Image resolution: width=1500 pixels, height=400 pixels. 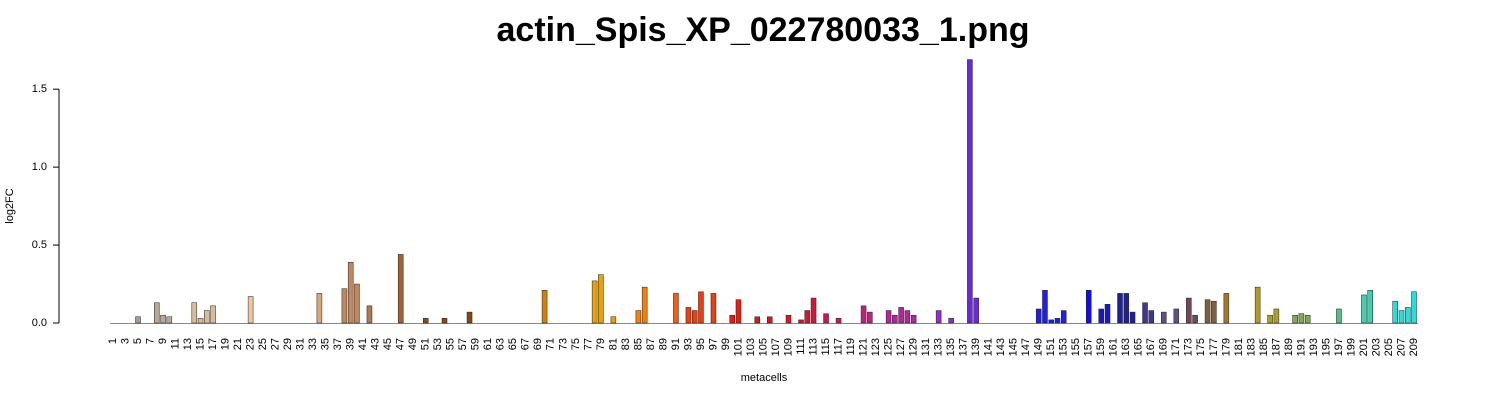 I want to click on x-tick-label: 115, so click(x=826, y=347).